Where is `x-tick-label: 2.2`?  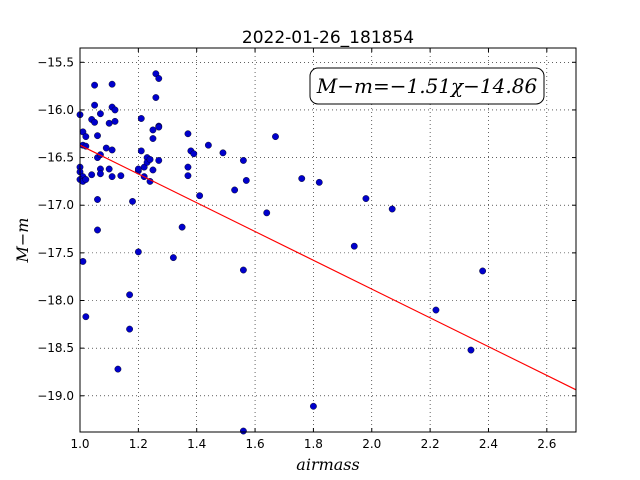 x-tick-label: 2.2 is located at coordinates (430, 444).